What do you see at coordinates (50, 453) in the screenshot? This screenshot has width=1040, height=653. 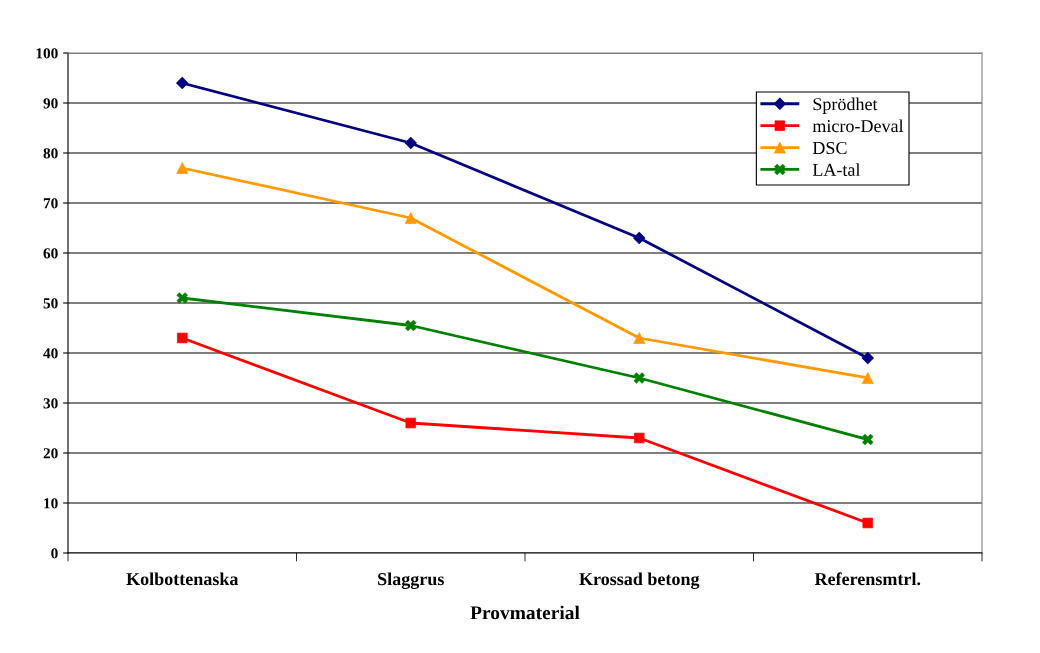 I see `y-tick-label: 20` at bounding box center [50, 453].